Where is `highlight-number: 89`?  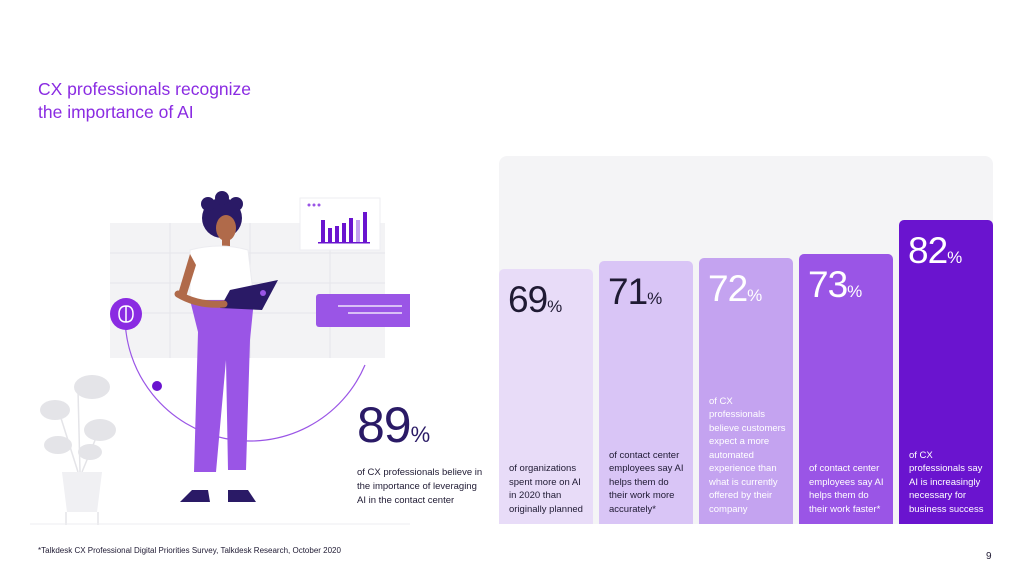
highlight-number: 89 is located at coordinates (384, 425).